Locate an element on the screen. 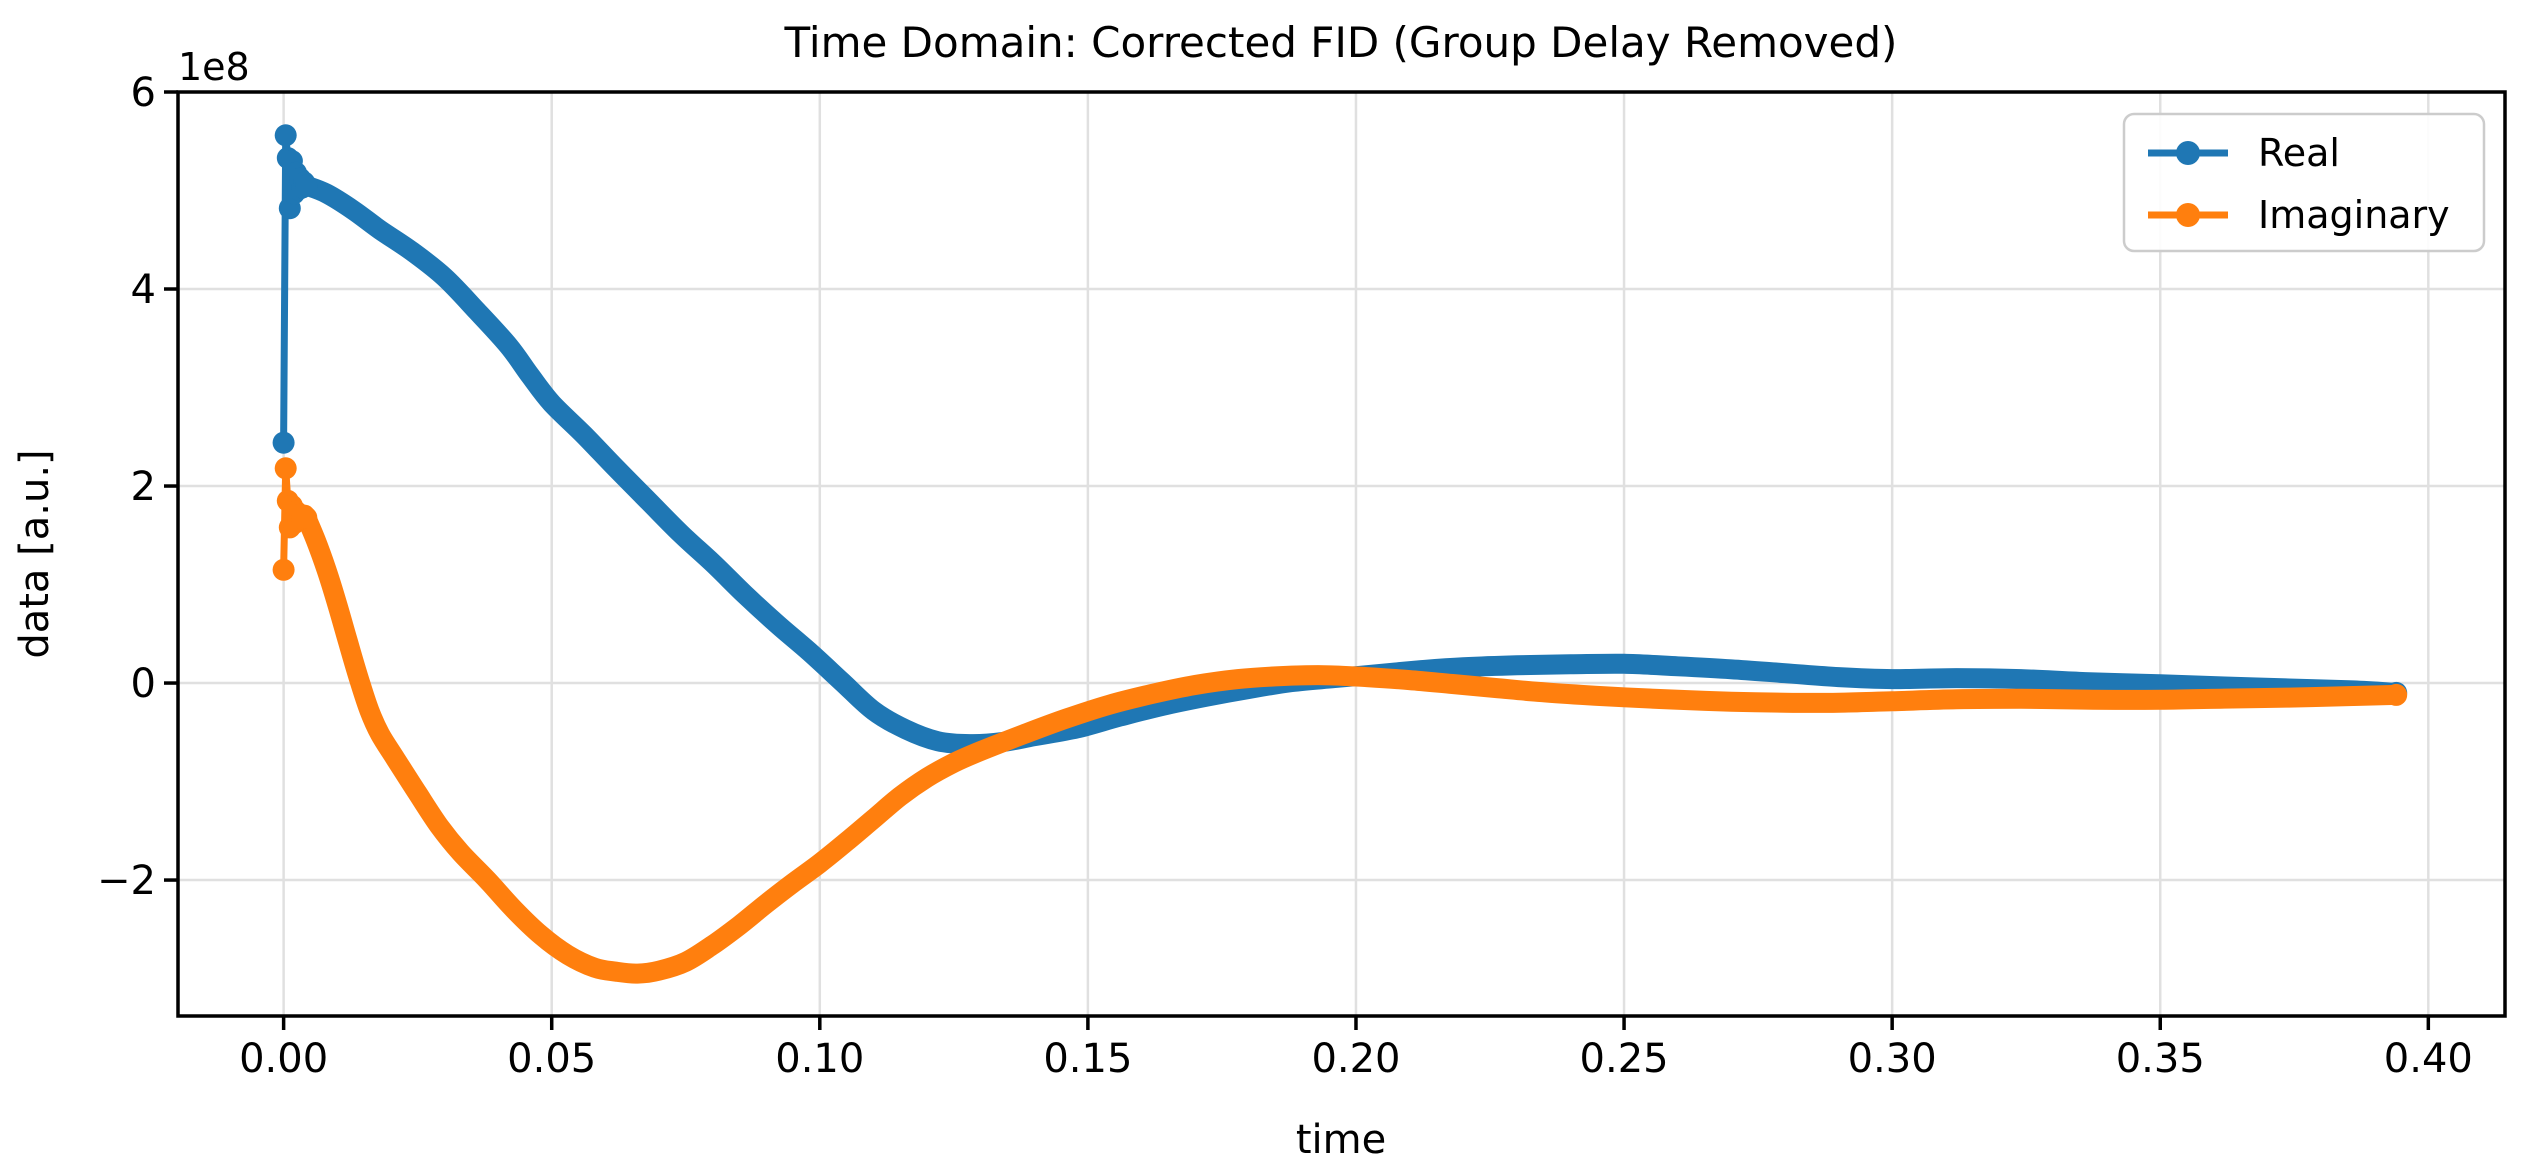  y-axis-offset-text: 1e8 is located at coordinates (214, 67).